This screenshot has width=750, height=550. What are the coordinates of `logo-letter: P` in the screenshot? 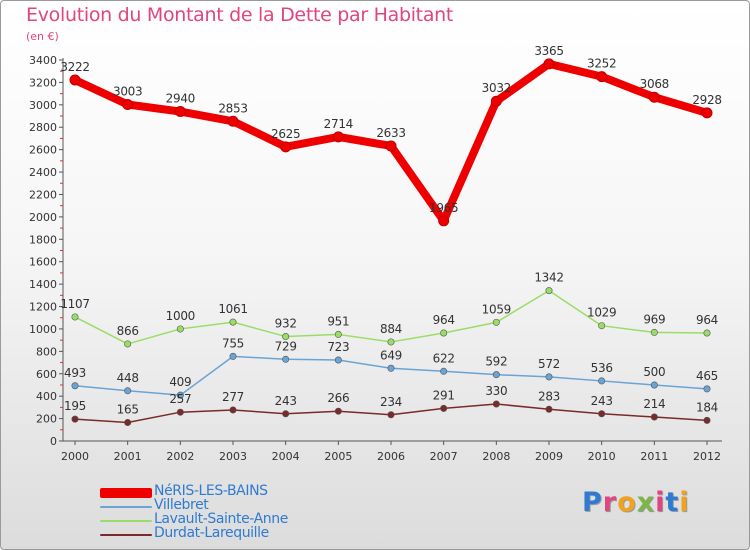 It's located at (592, 502).